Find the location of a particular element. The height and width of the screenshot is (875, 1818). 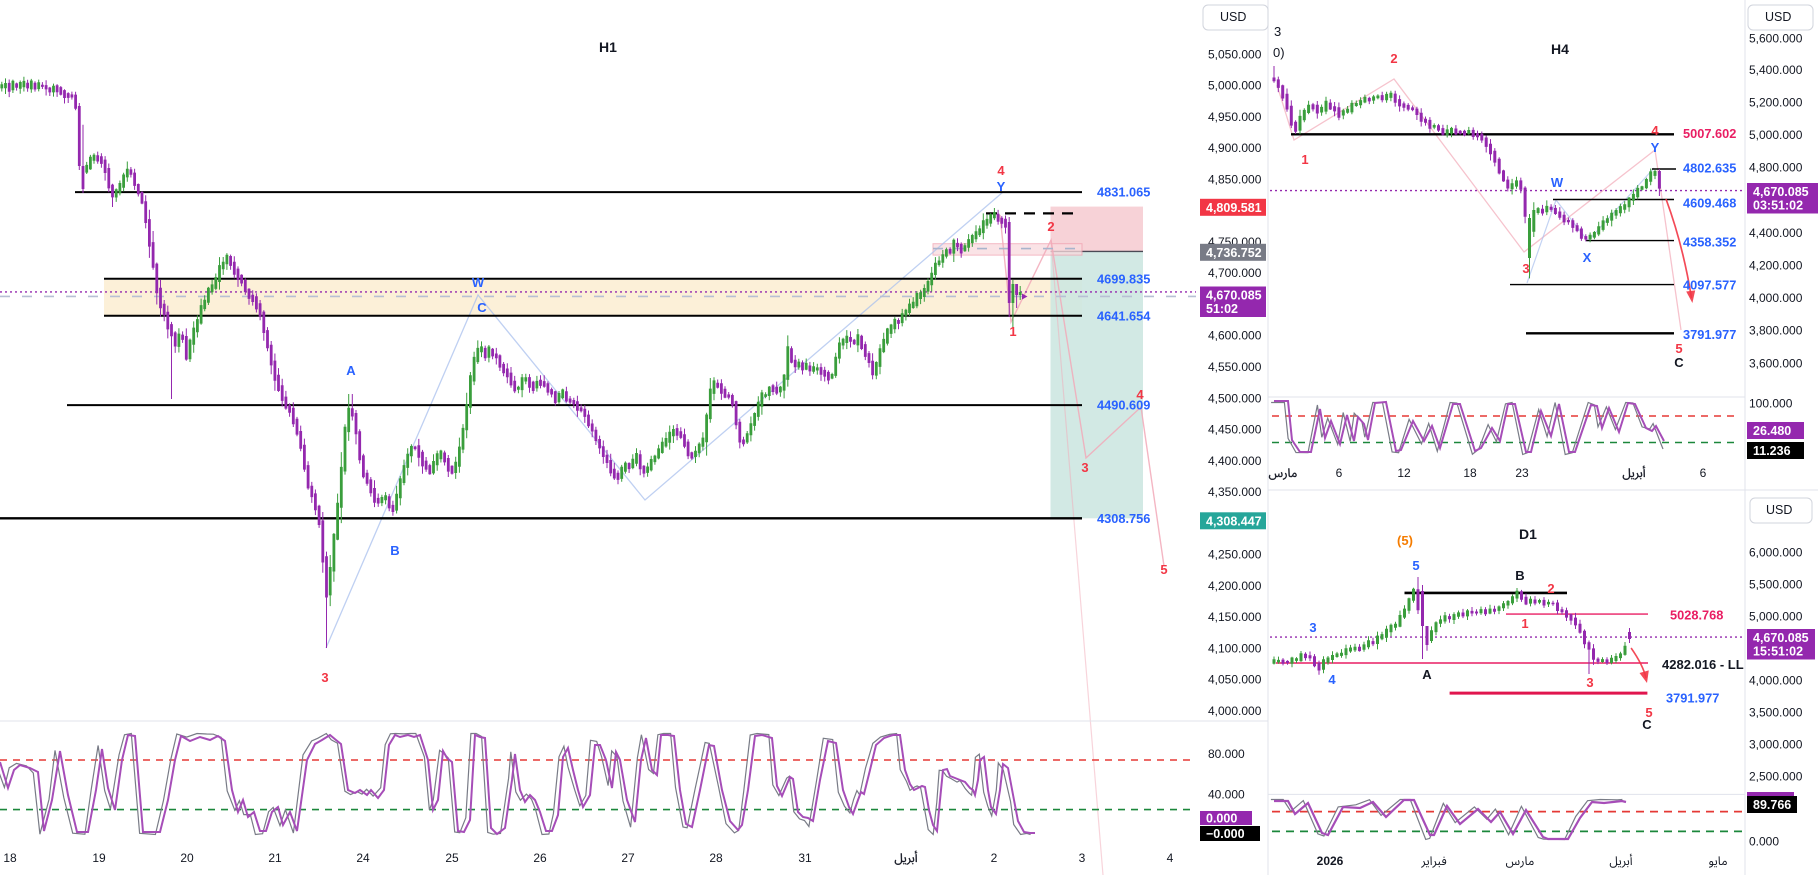

svg-text: 3,500.000 is located at coordinates (1776, 712).